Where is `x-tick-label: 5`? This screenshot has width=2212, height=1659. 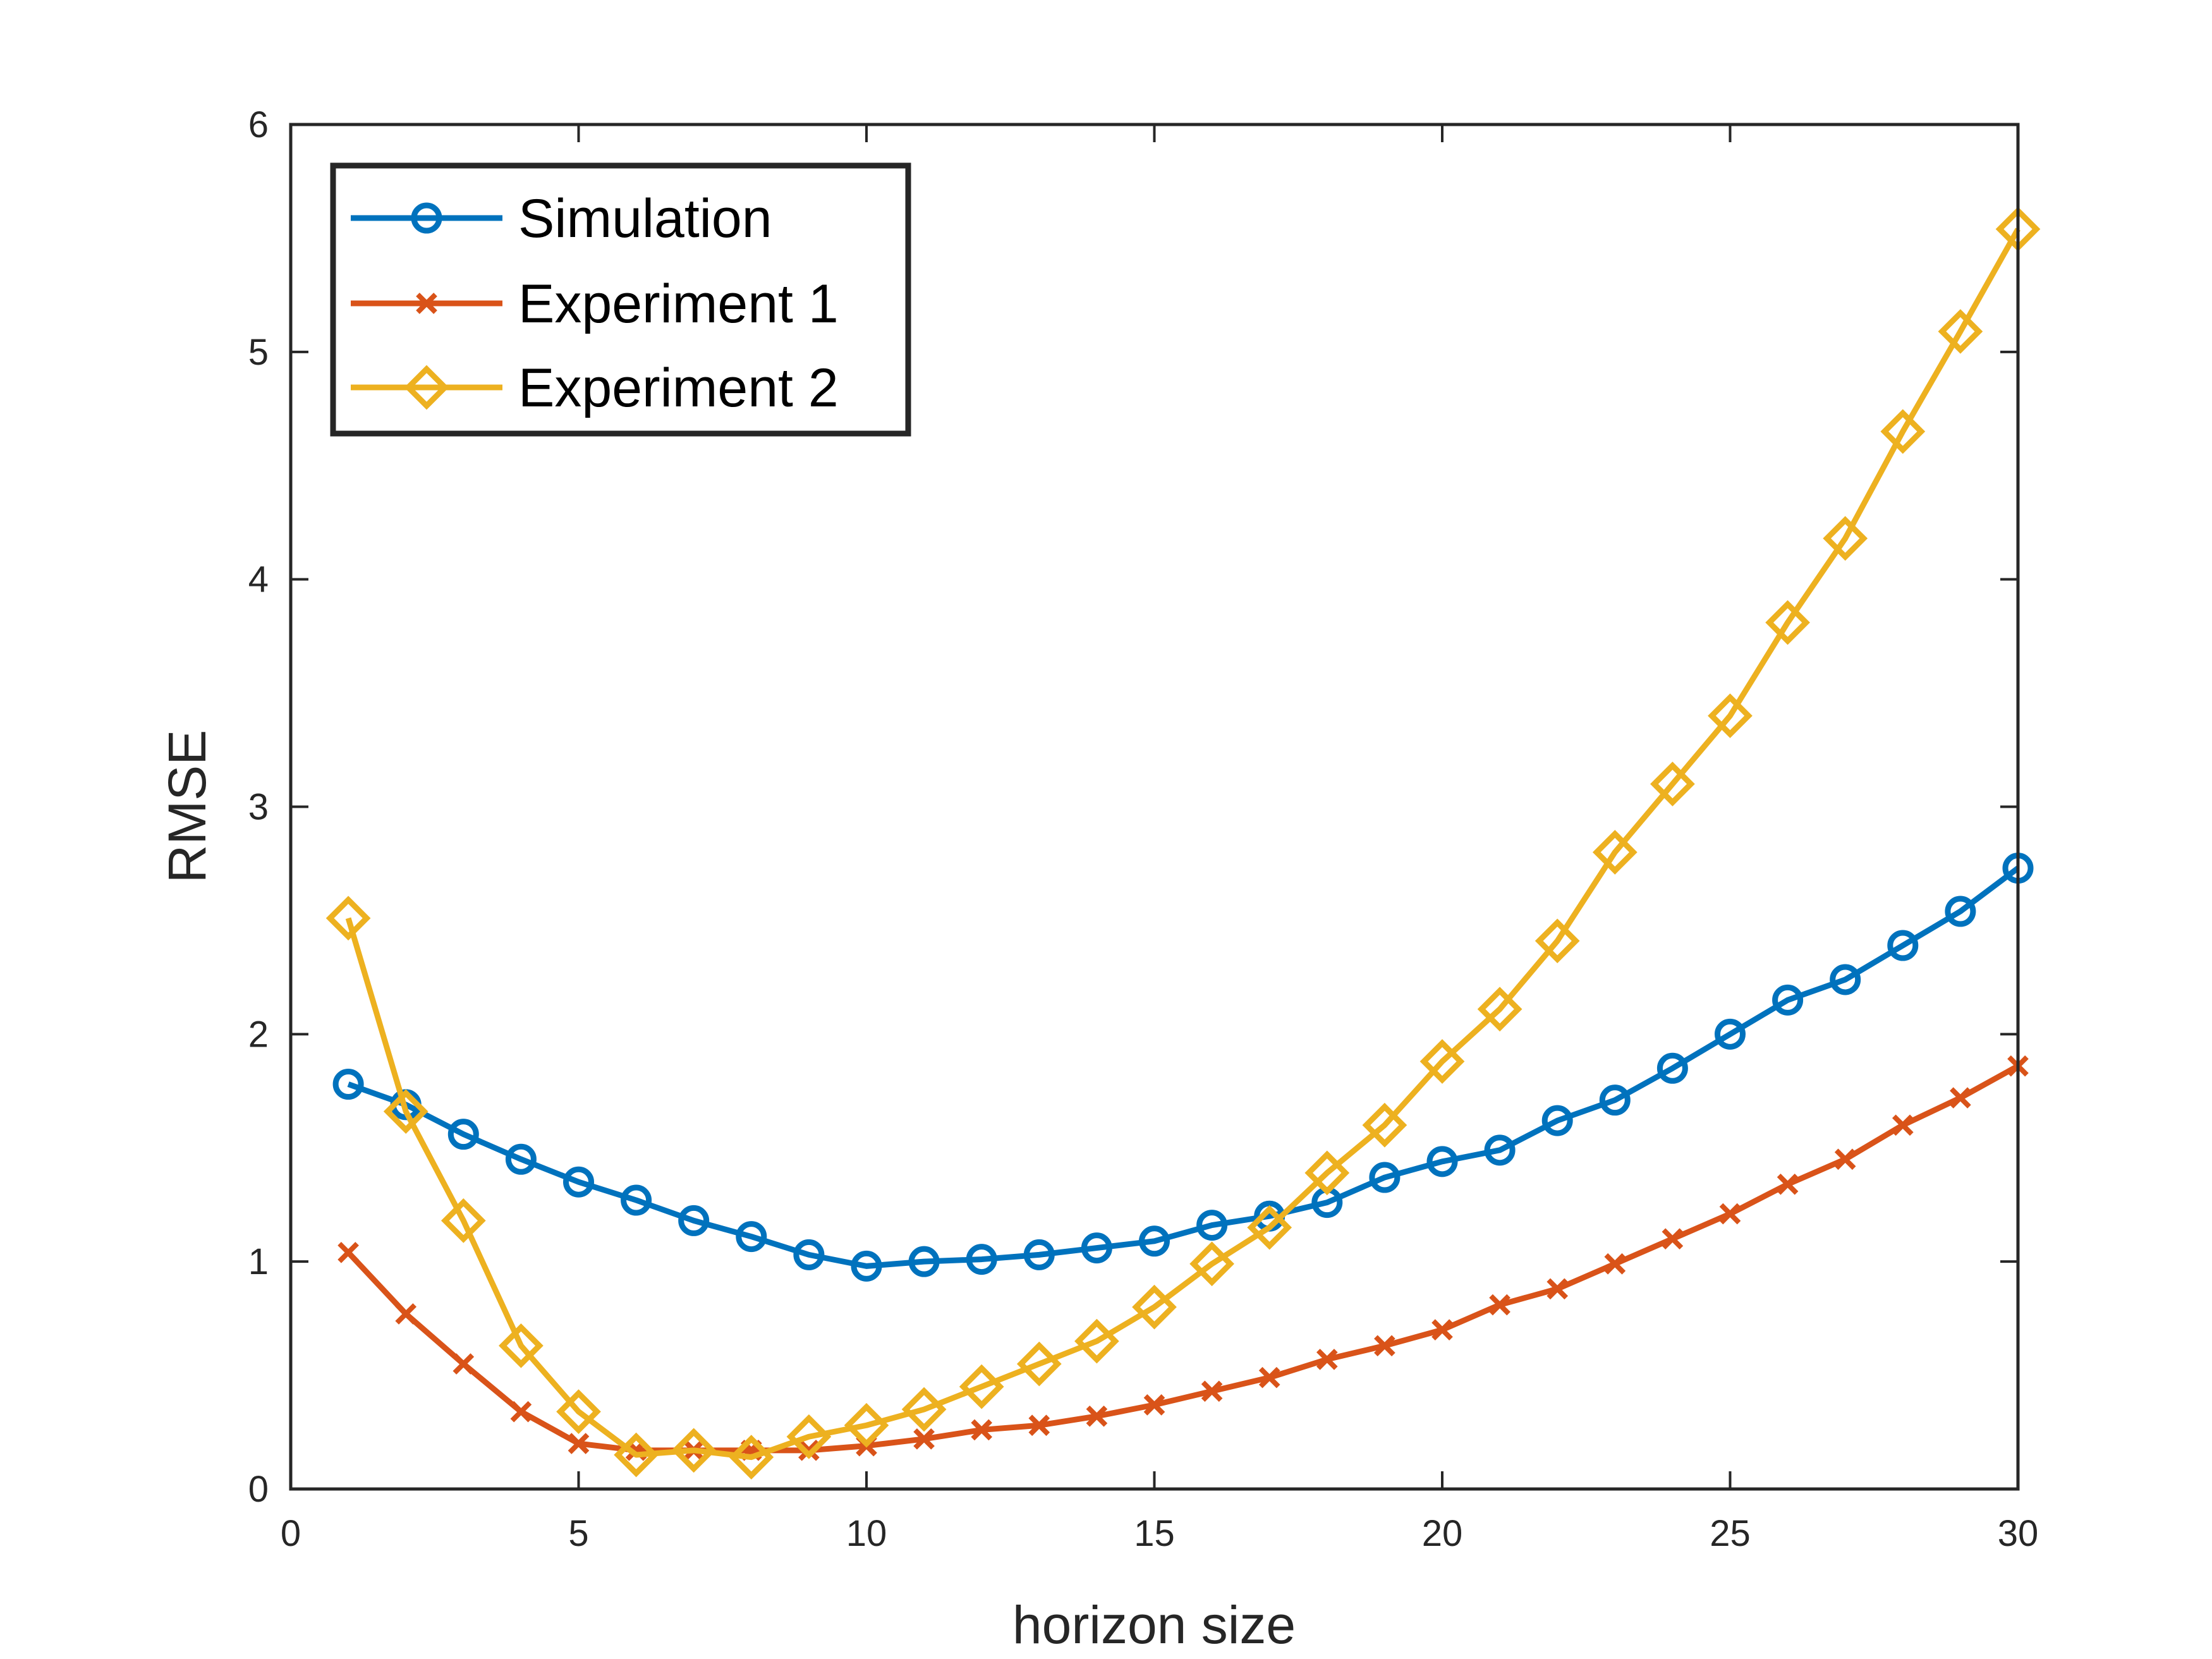
x-tick-label: 5 is located at coordinates (578, 1533).